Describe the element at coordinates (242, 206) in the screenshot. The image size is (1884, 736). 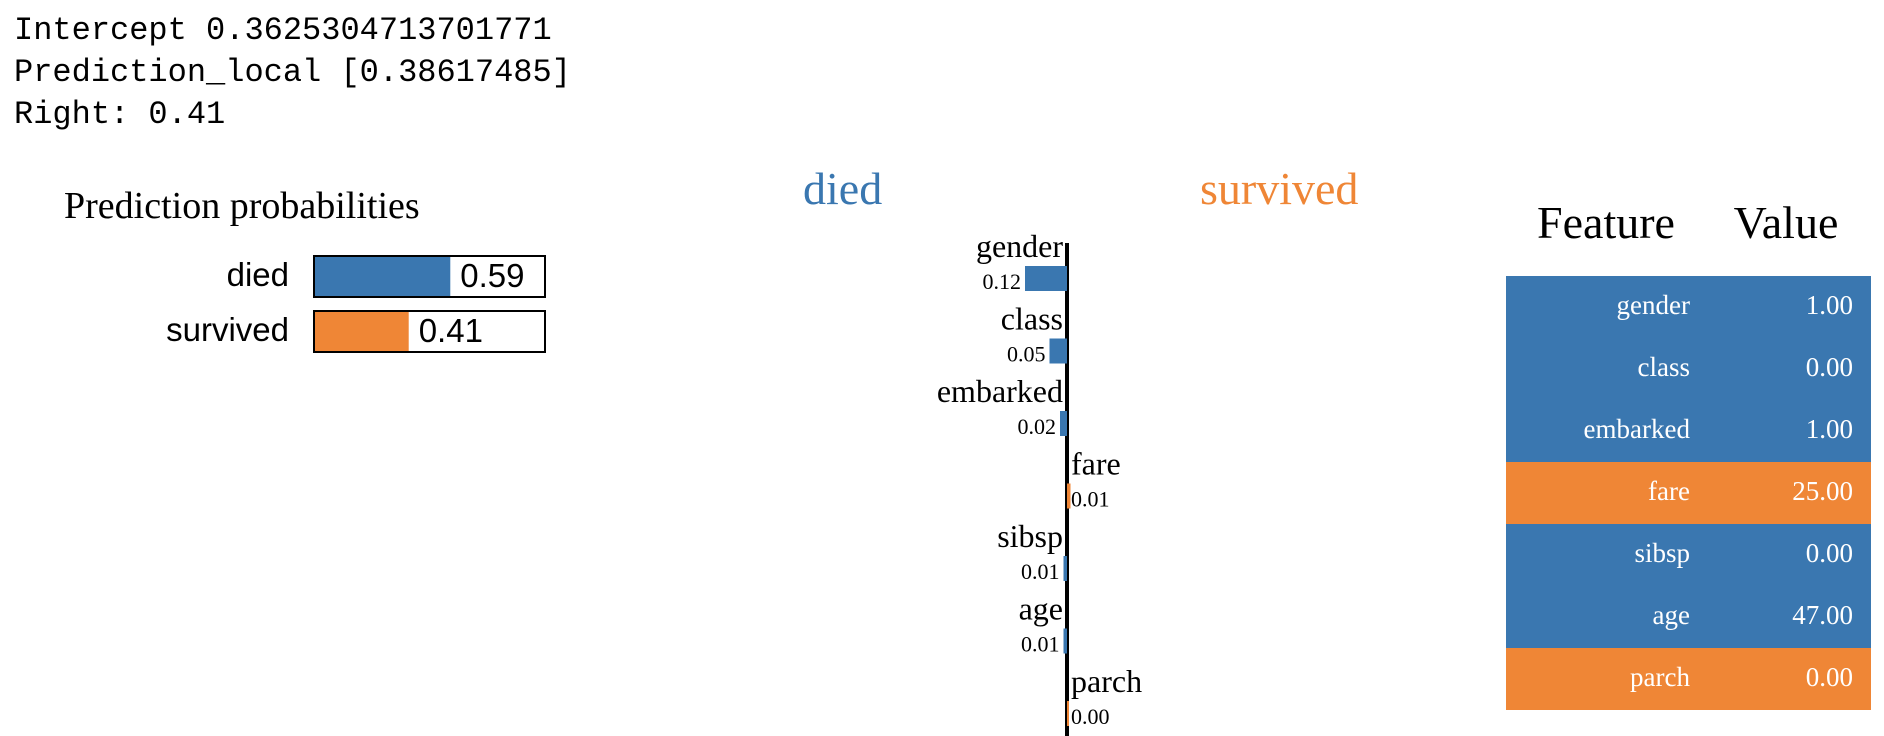
I see `proba-title: Prediction probabilities` at that location.